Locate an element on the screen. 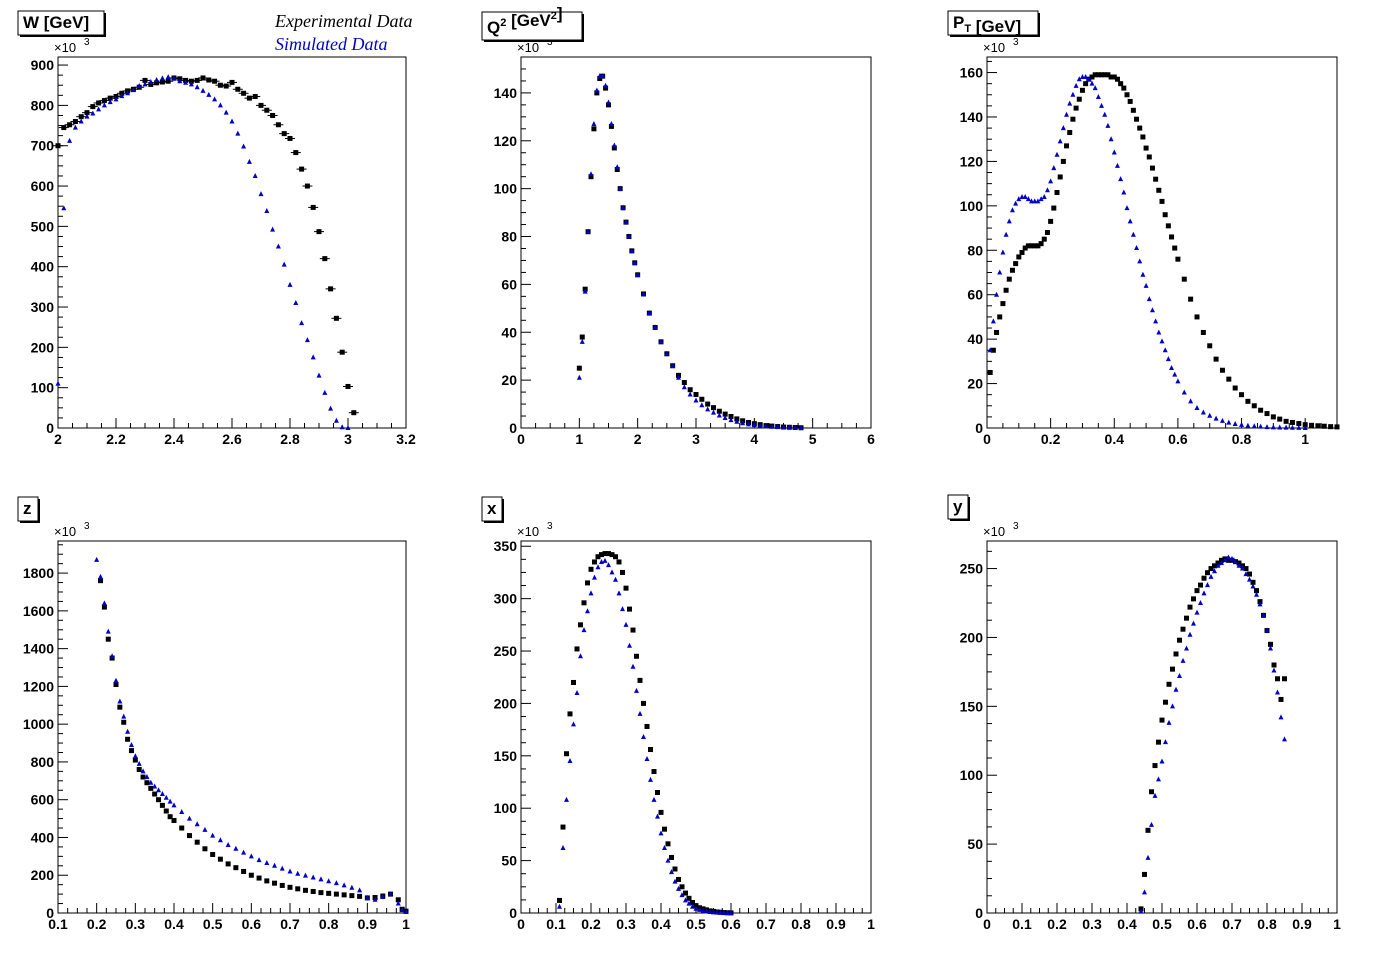 The height and width of the screenshot is (972, 1396). x-tick-label-W-3: 2.6 is located at coordinates (232, 439).